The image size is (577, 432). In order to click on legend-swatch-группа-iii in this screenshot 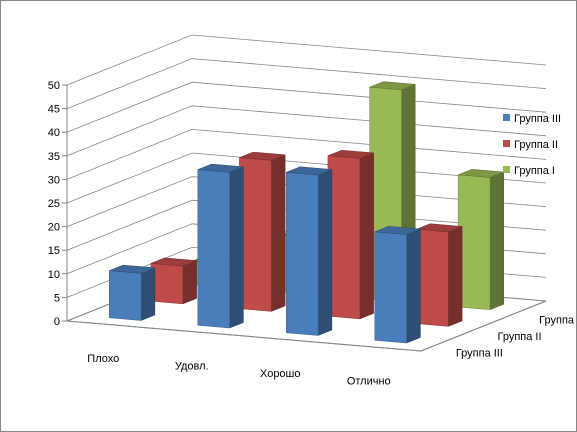, I will do `click(506, 117)`.